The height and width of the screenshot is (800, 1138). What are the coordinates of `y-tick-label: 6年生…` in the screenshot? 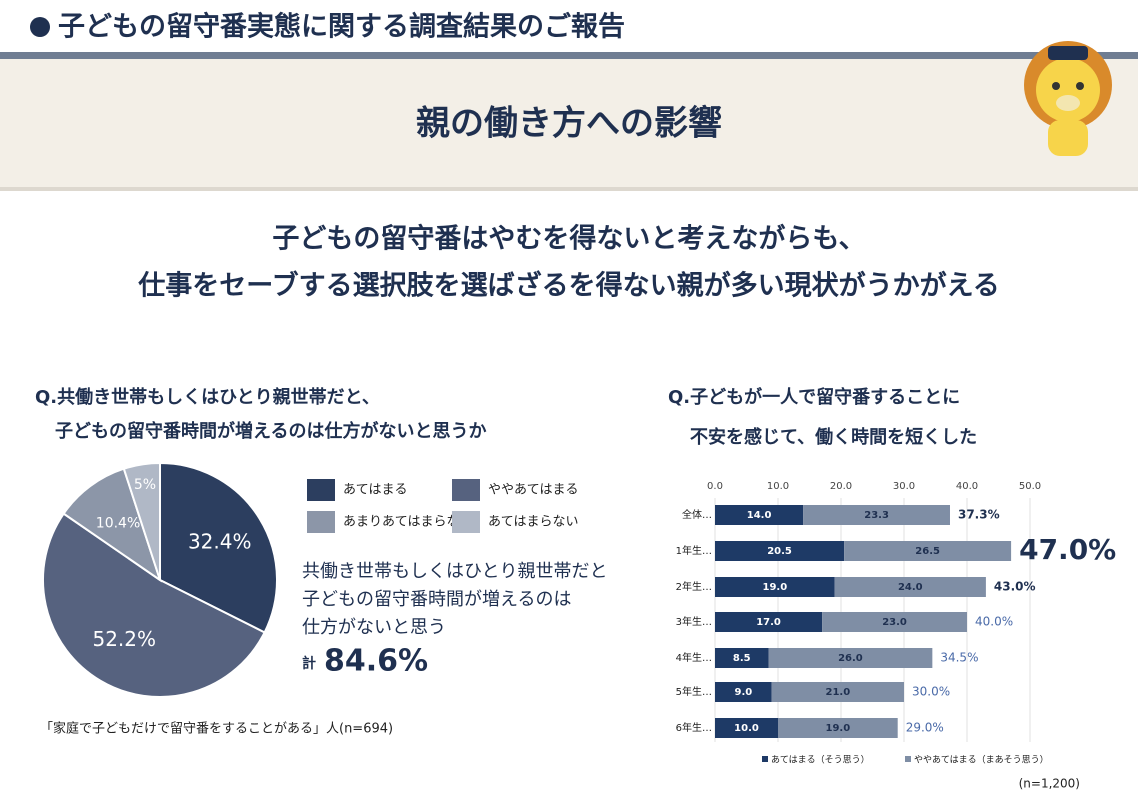 It's located at (694, 727).